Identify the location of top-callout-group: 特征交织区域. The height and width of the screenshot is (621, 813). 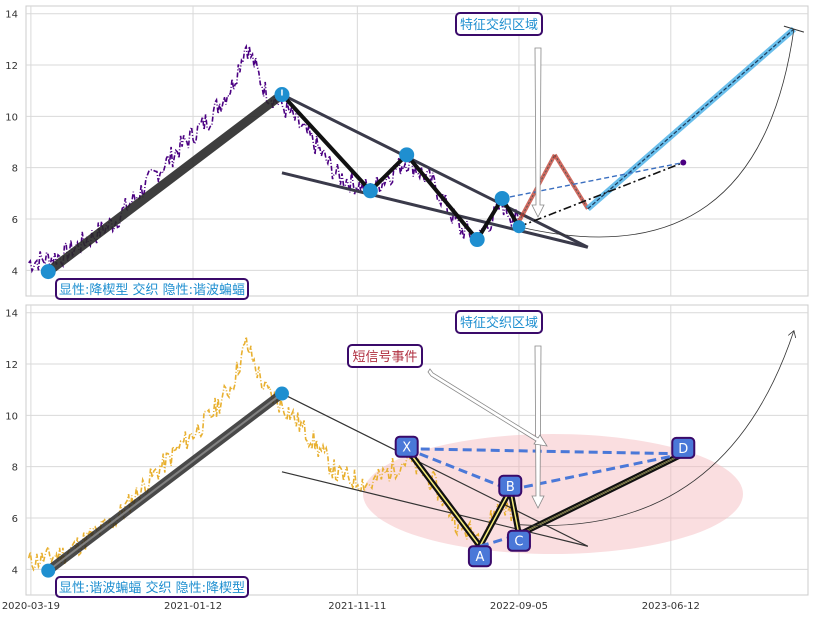
(500, 115).